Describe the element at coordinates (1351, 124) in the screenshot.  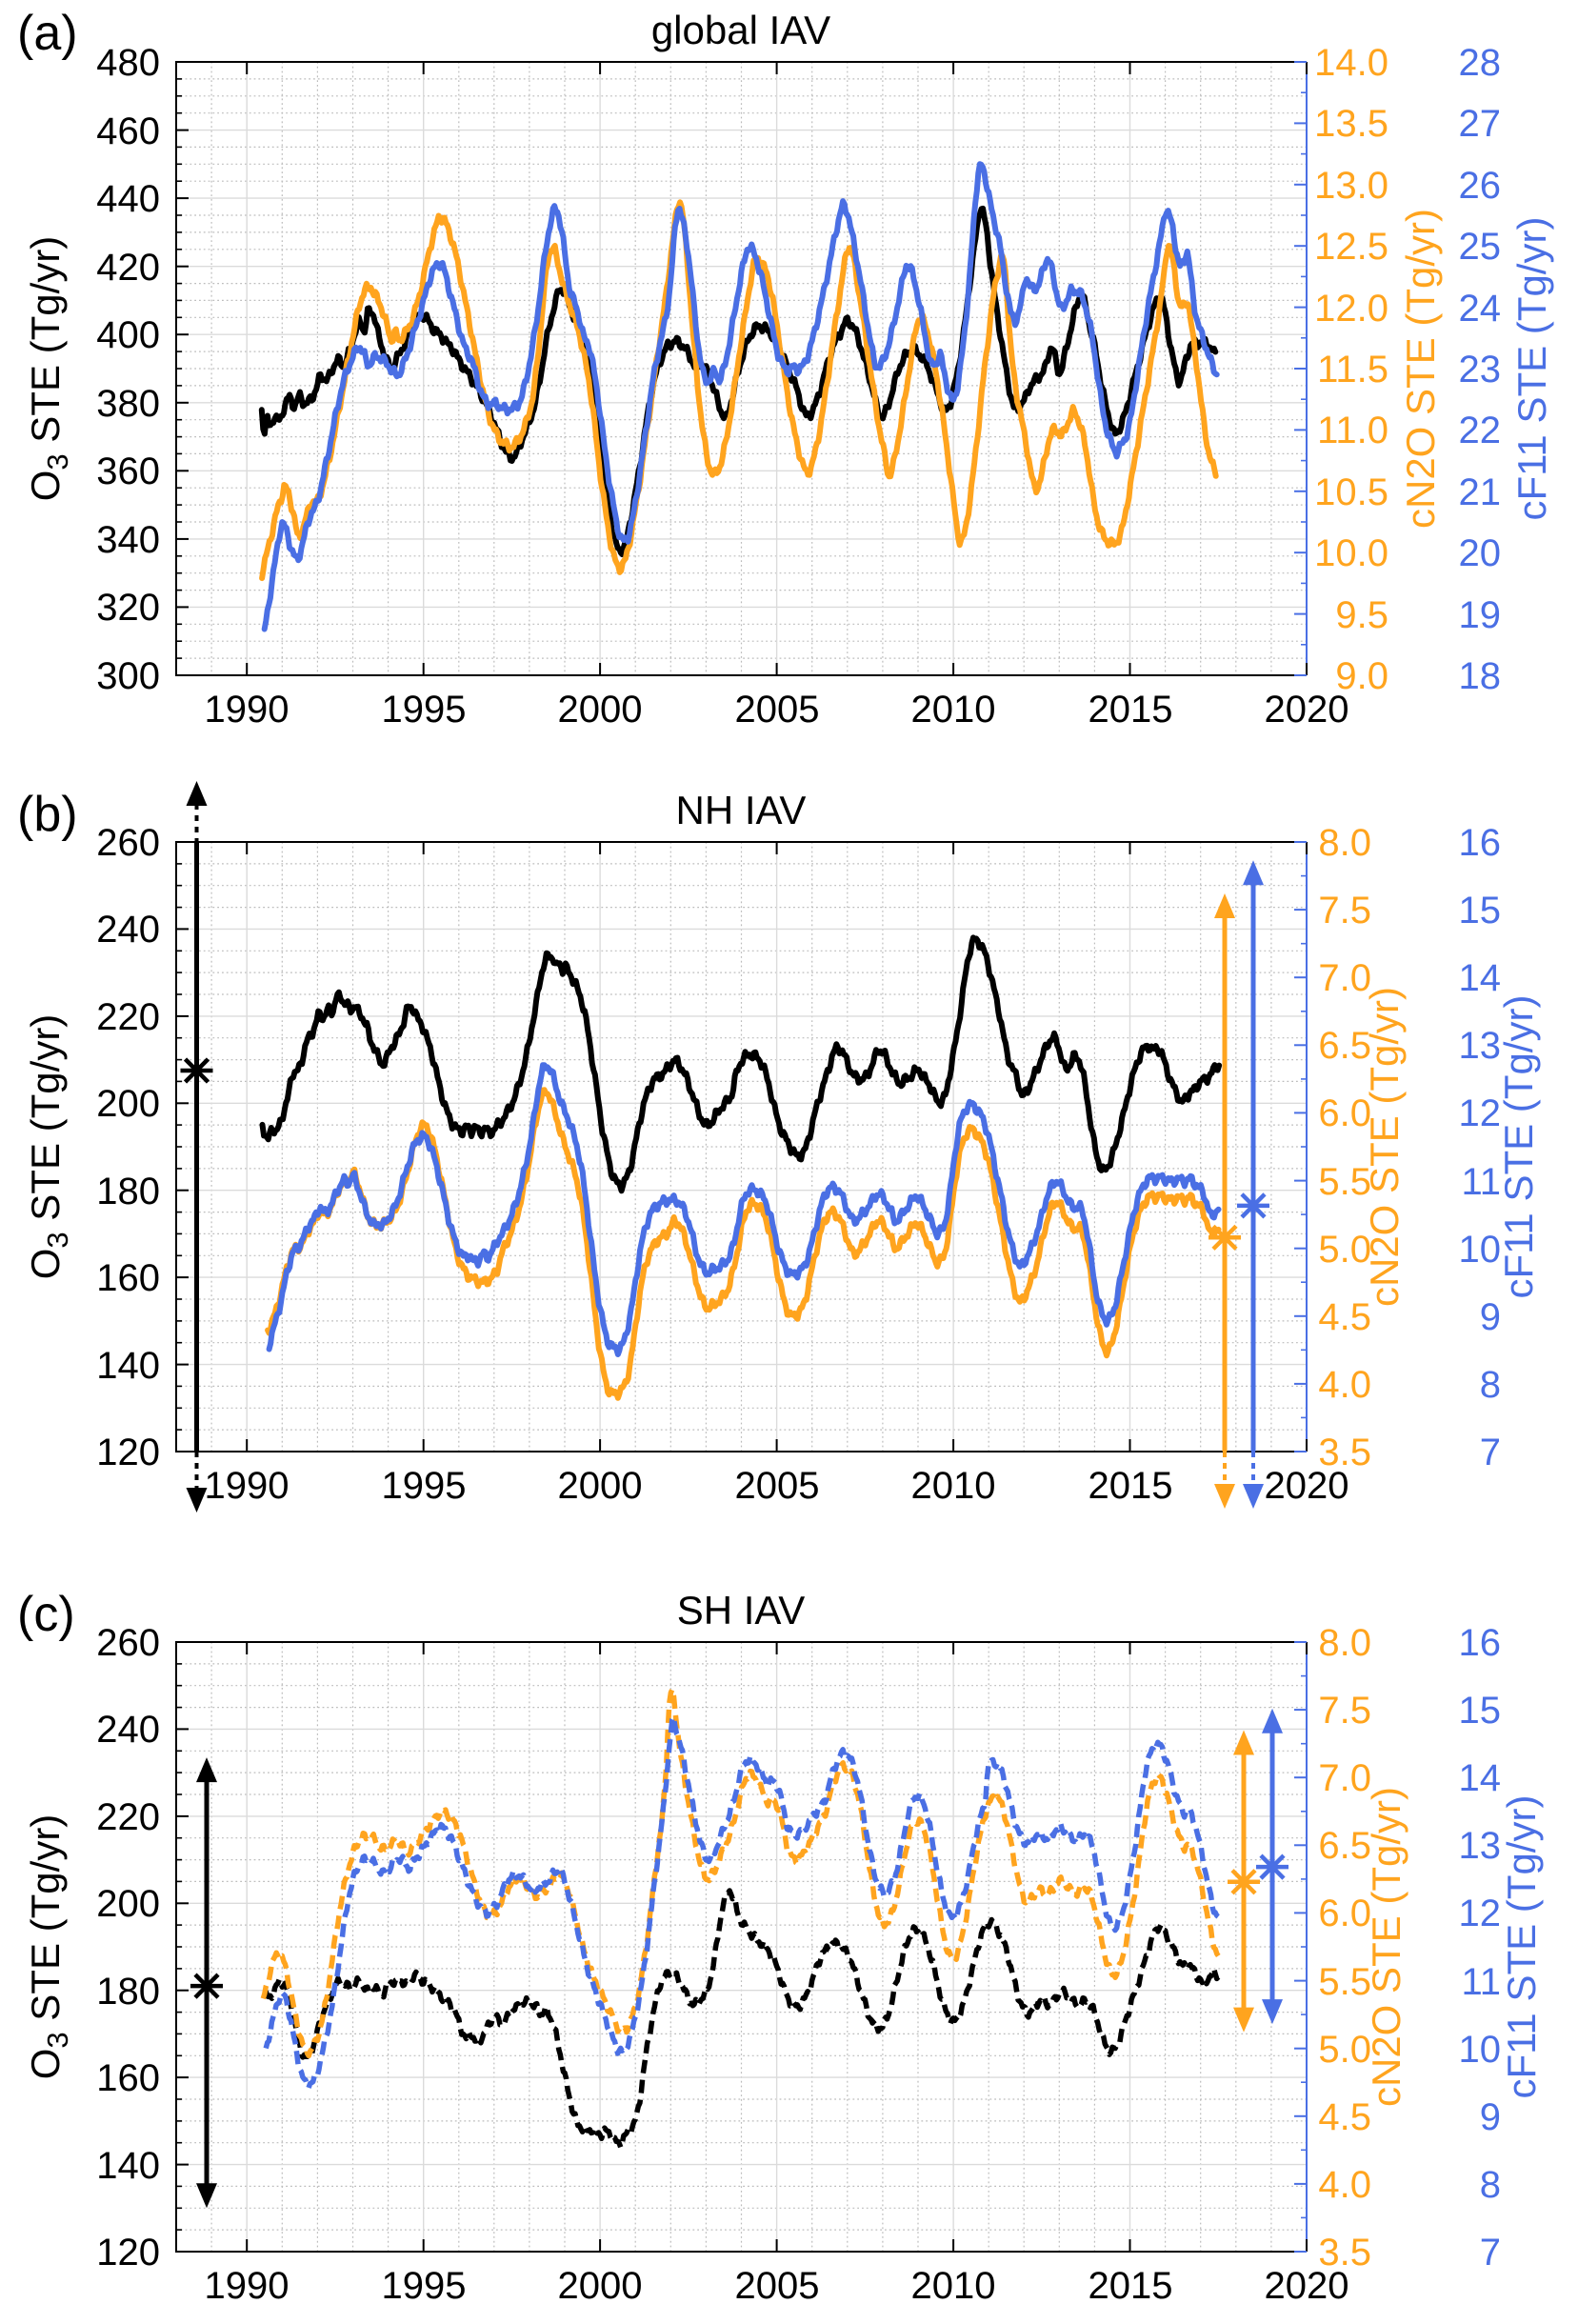
I see `svg-text: 13.5` at that location.